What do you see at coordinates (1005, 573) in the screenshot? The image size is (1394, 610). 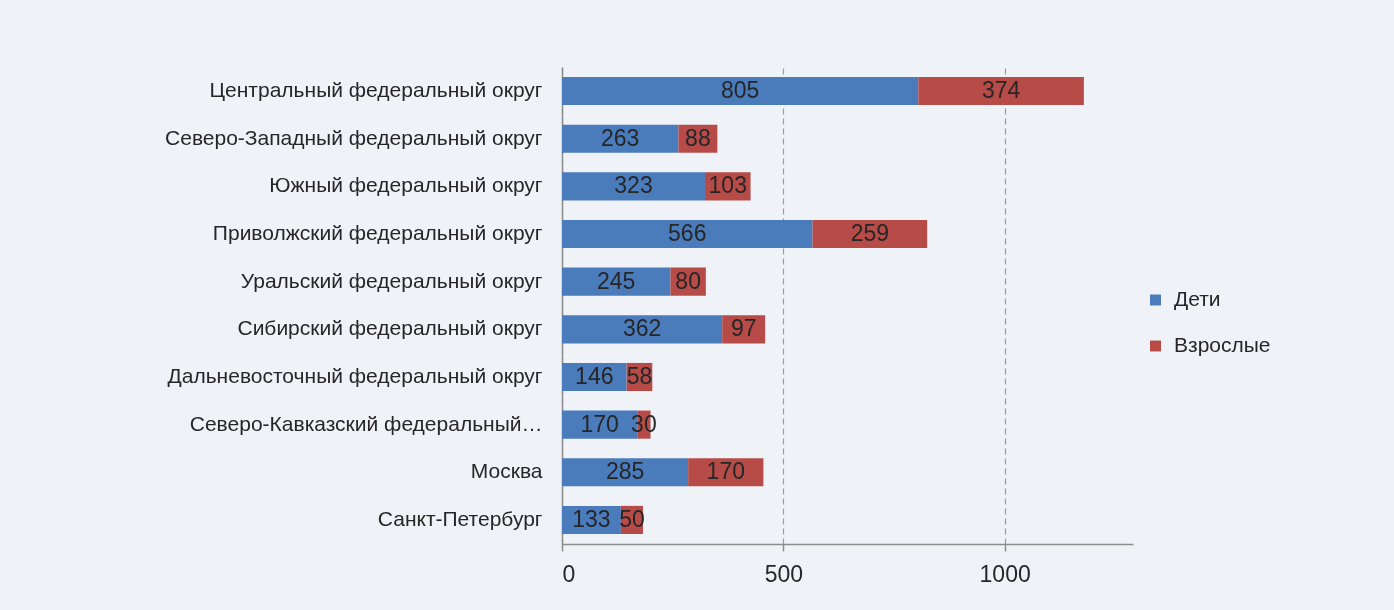 I see `x-tick-label: 1000` at bounding box center [1005, 573].